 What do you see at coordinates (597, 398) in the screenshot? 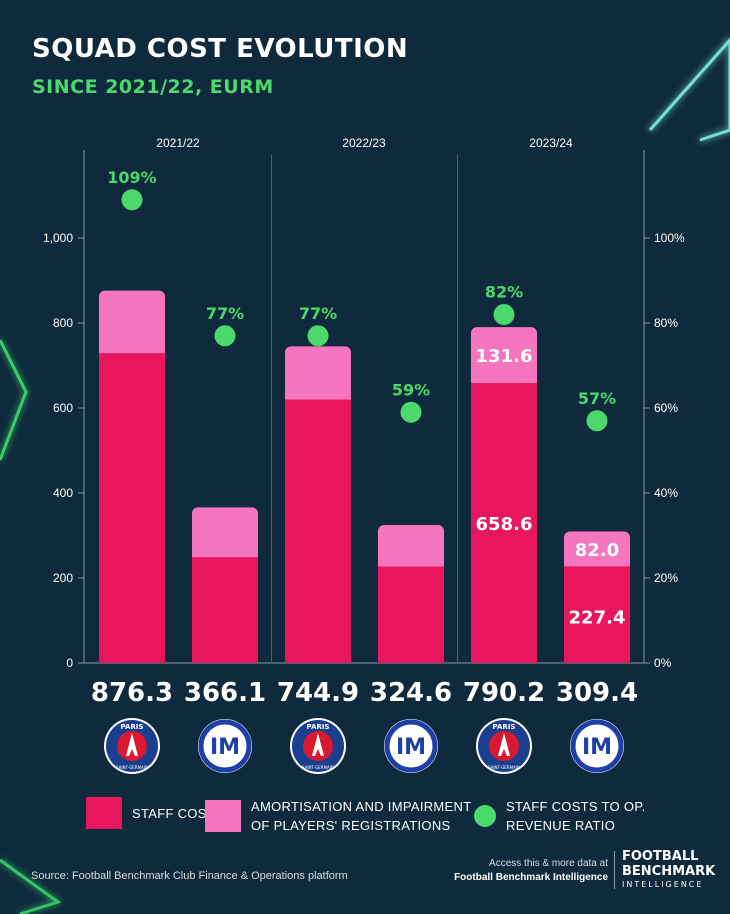
I see `ratio-label: 57%` at bounding box center [597, 398].